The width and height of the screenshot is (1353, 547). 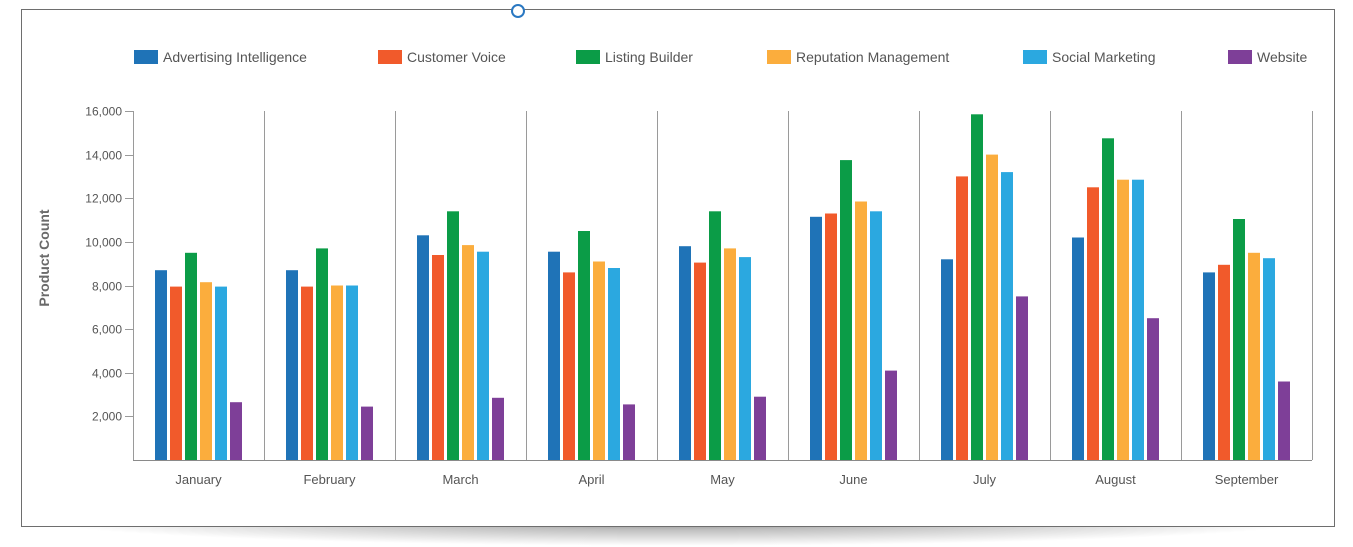 What do you see at coordinates (872, 57) in the screenshot?
I see `legend-label-3: Reputation Management` at bounding box center [872, 57].